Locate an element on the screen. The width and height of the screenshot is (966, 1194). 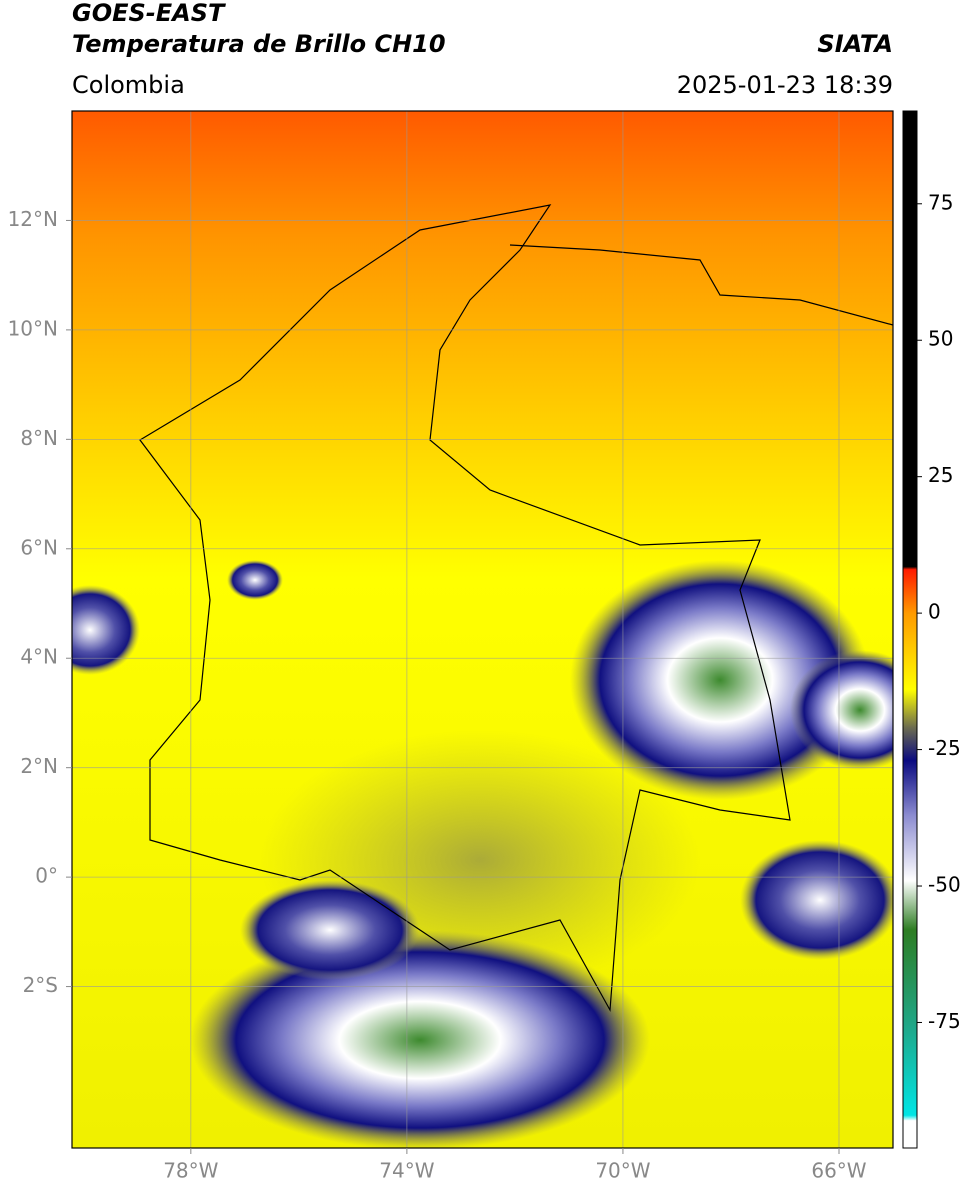
x-tick-label: 66°W is located at coordinates (838, 1171).